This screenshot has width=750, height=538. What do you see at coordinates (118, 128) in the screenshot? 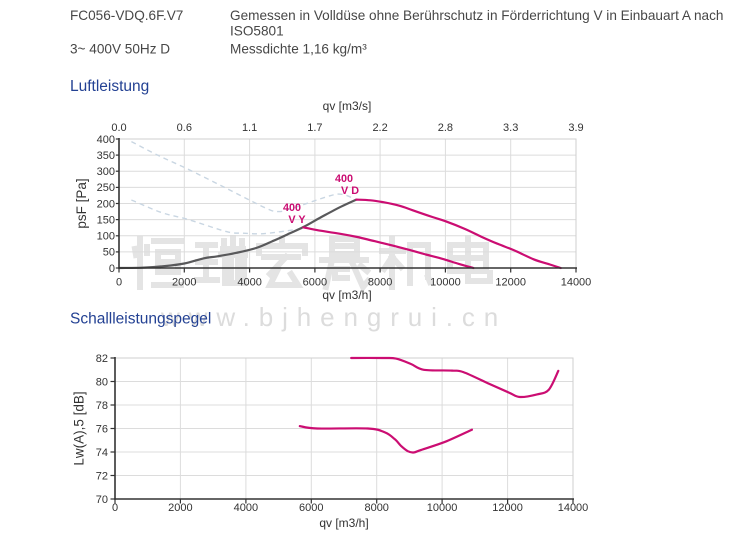
I see `svg-text: 0.0` at bounding box center [118, 128].